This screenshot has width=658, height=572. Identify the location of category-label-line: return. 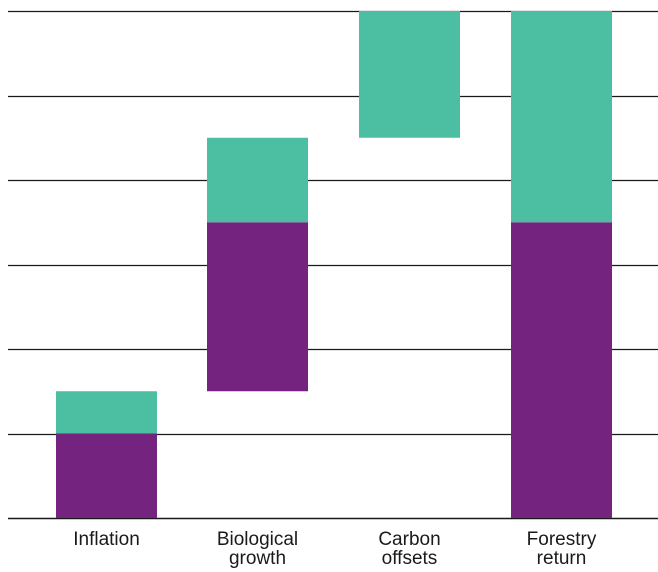
(562, 558).